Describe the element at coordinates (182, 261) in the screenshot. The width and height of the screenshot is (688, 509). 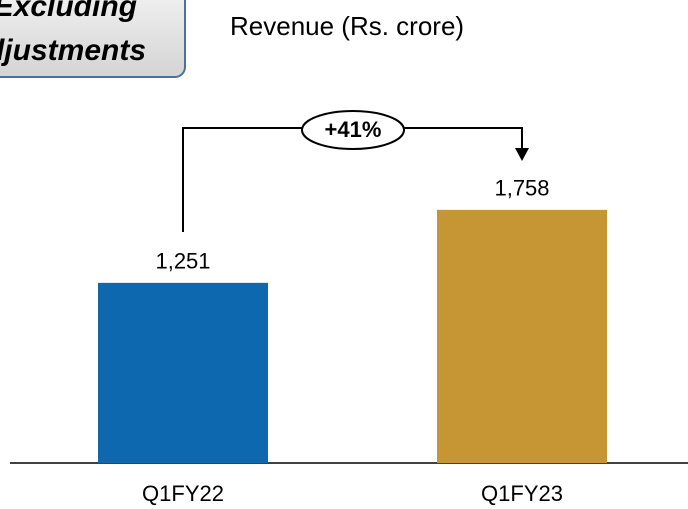
I see `value-label: 1,251` at that location.